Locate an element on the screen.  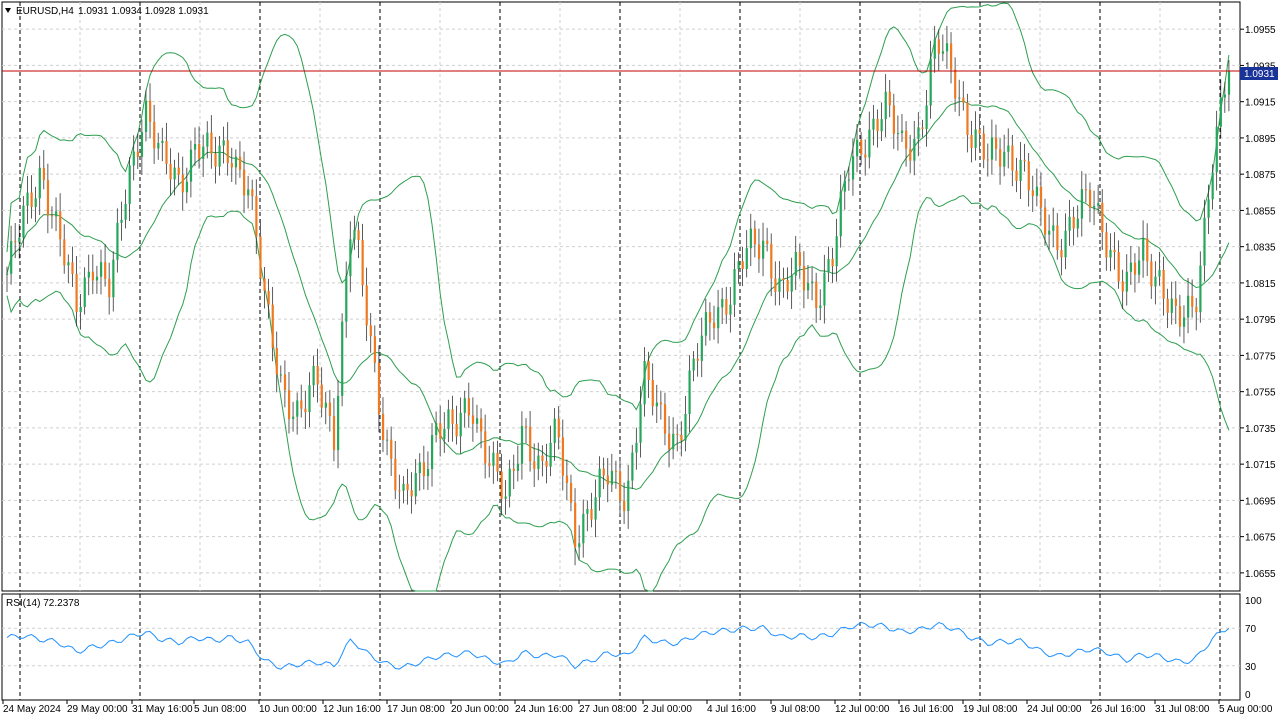
price-tick-label: 1.0675 is located at coordinates (1260, 538).